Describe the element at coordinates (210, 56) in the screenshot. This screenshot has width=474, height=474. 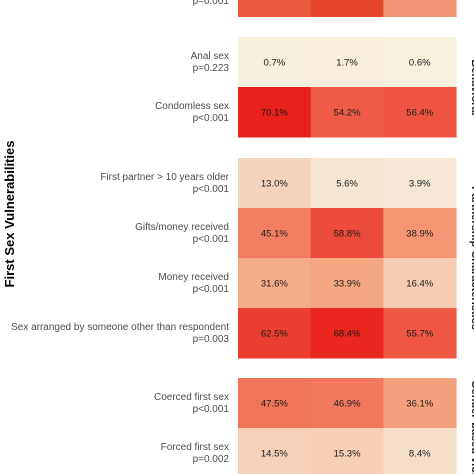
I see `row-label: Anal sex` at that location.